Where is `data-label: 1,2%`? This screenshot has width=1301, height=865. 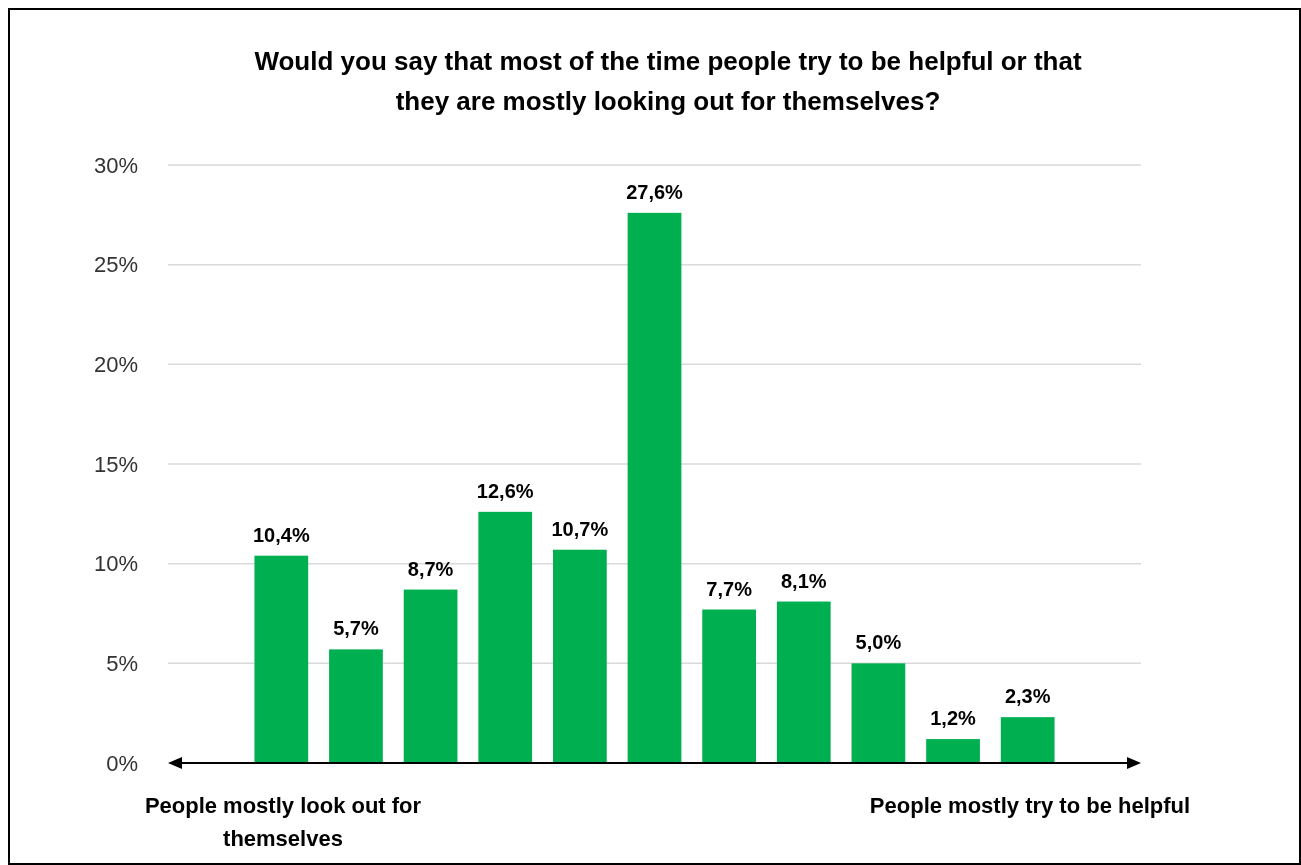
data-label: 1,2% is located at coordinates (953, 718).